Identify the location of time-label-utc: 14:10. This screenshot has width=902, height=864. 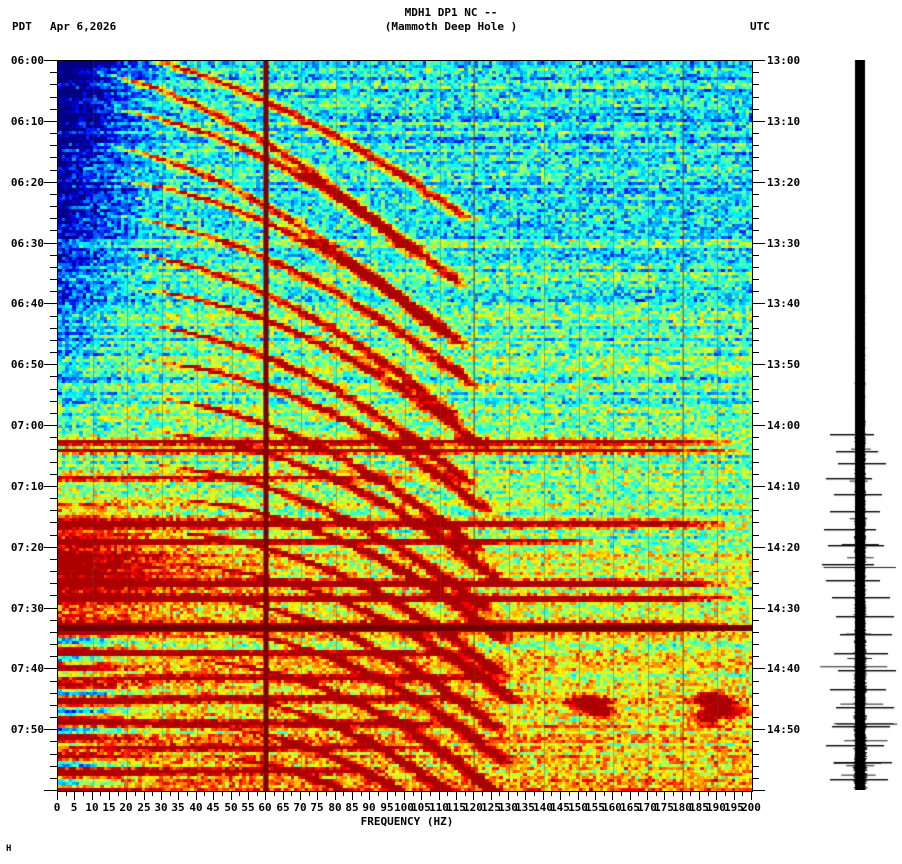
(784, 486).